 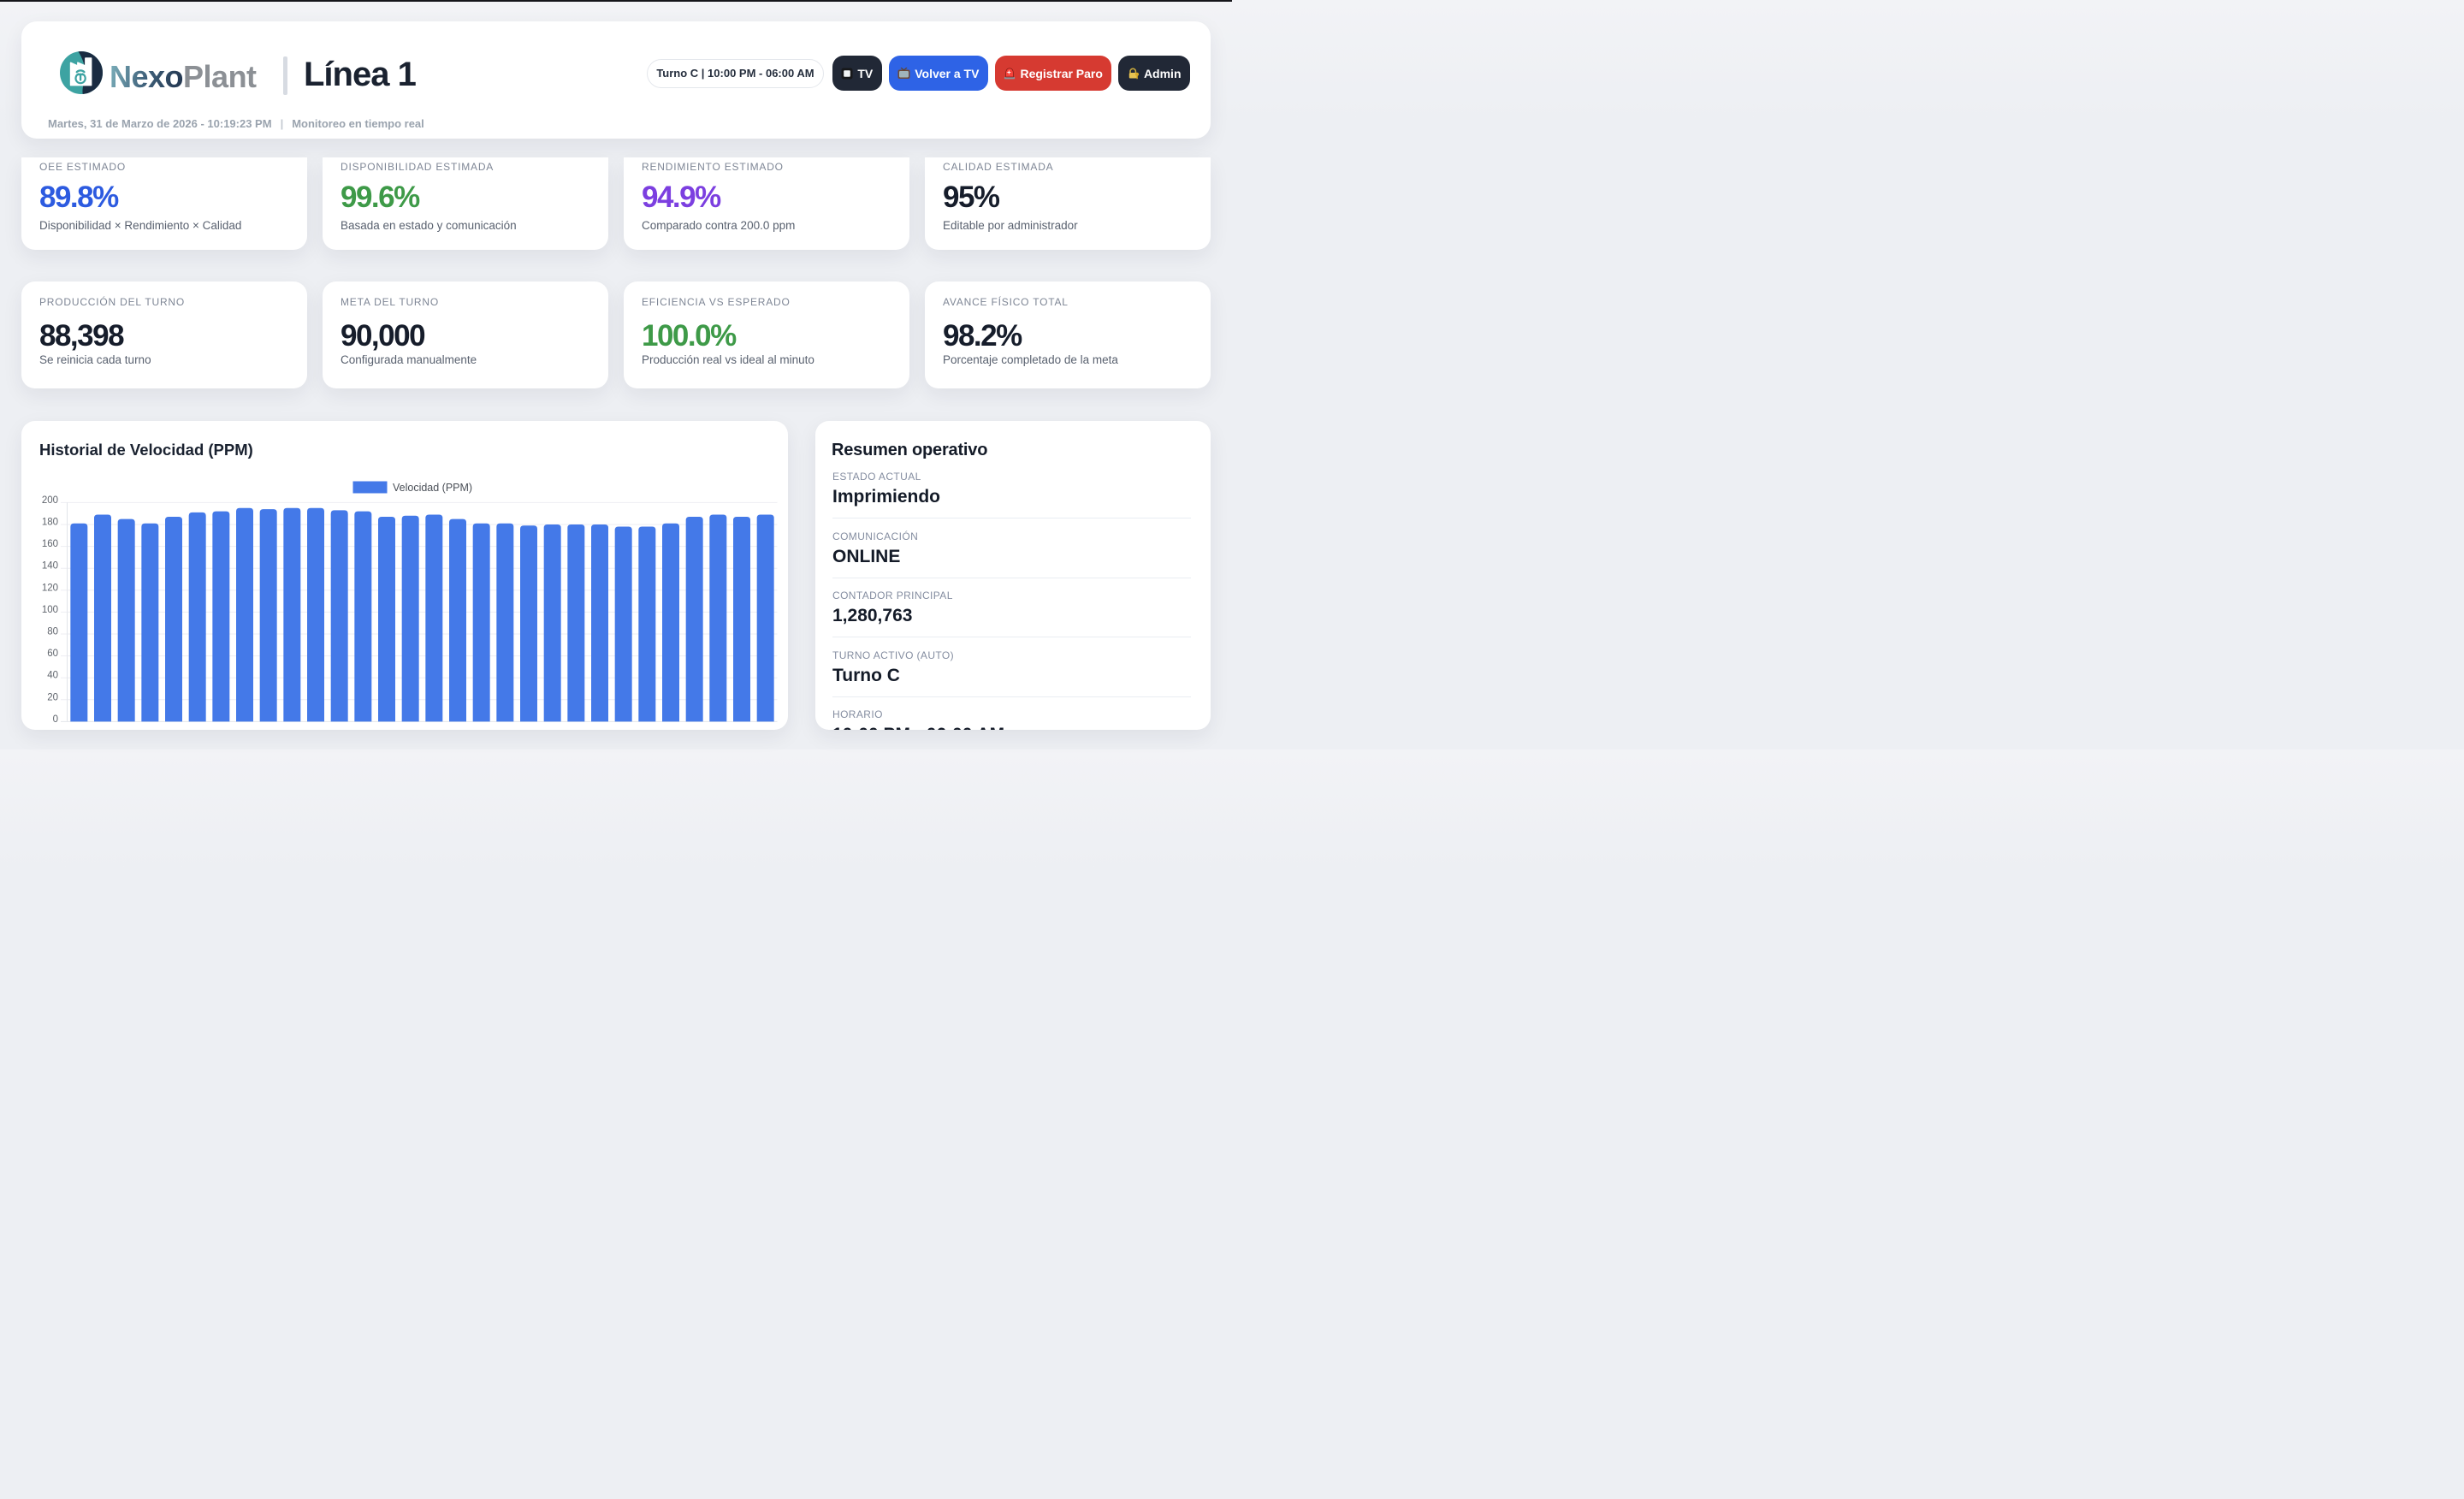 I want to click on svg-text: 200, so click(x=50, y=500).